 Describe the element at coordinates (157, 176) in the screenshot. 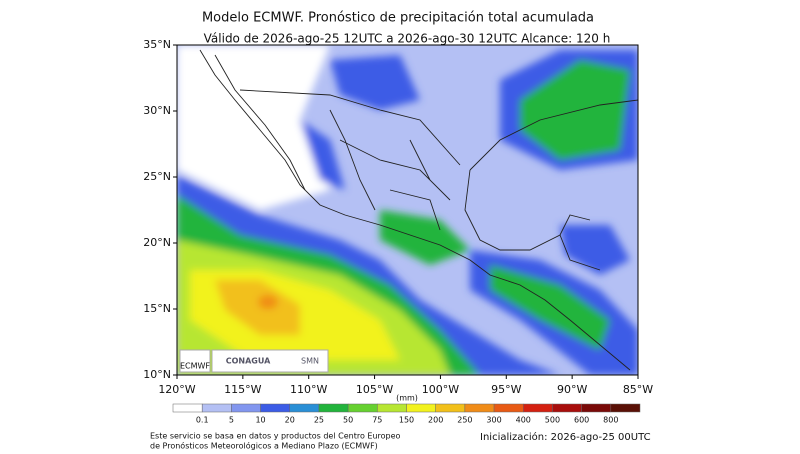

I see `lat-label: 25°N` at that location.